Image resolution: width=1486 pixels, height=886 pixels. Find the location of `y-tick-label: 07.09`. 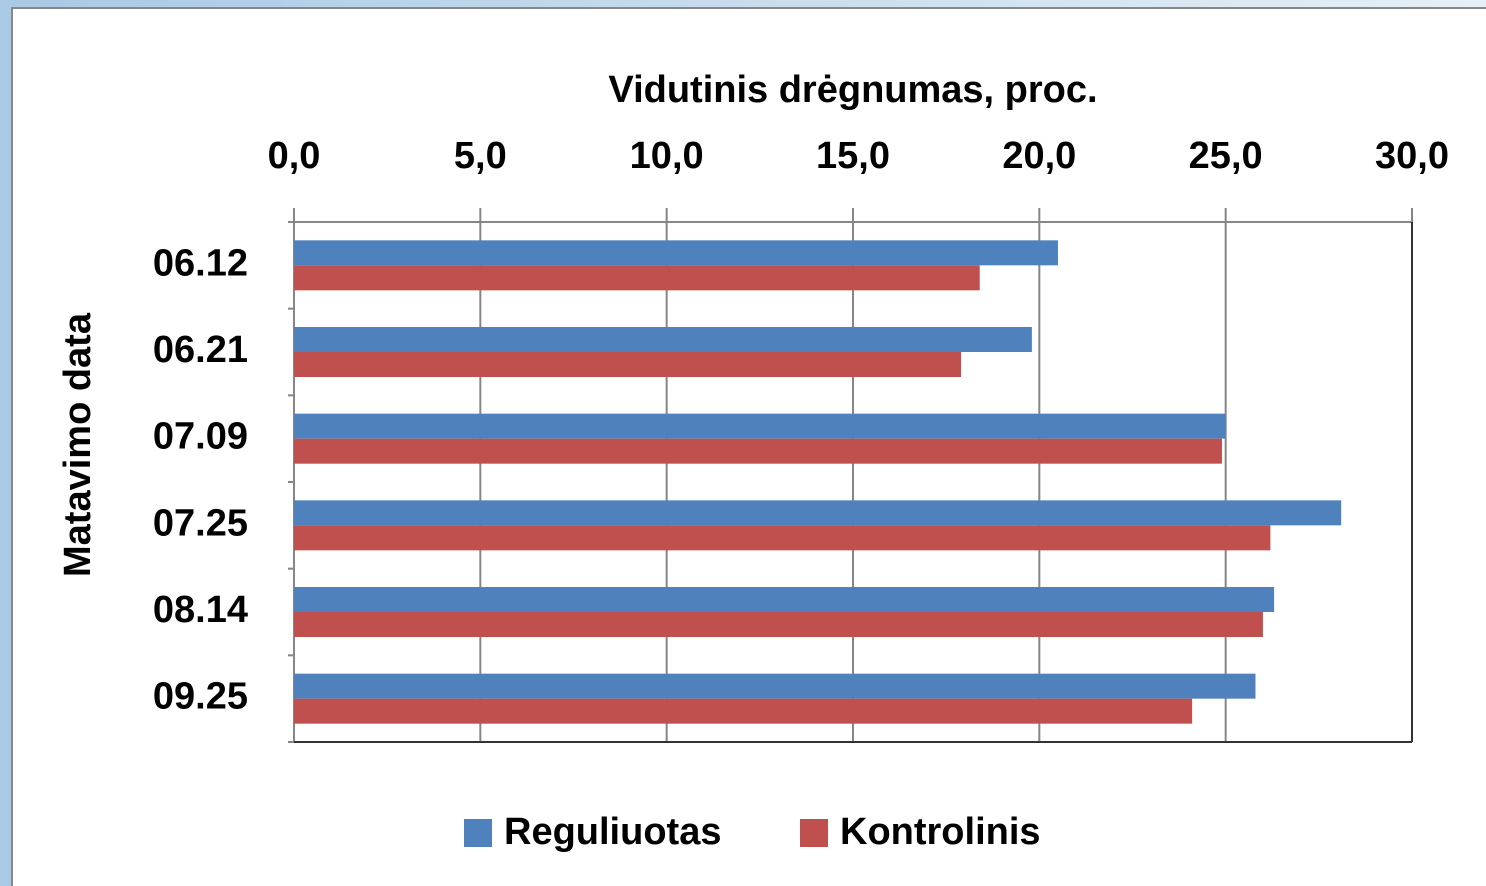

y-tick-label: 07.09 is located at coordinates (200, 437).